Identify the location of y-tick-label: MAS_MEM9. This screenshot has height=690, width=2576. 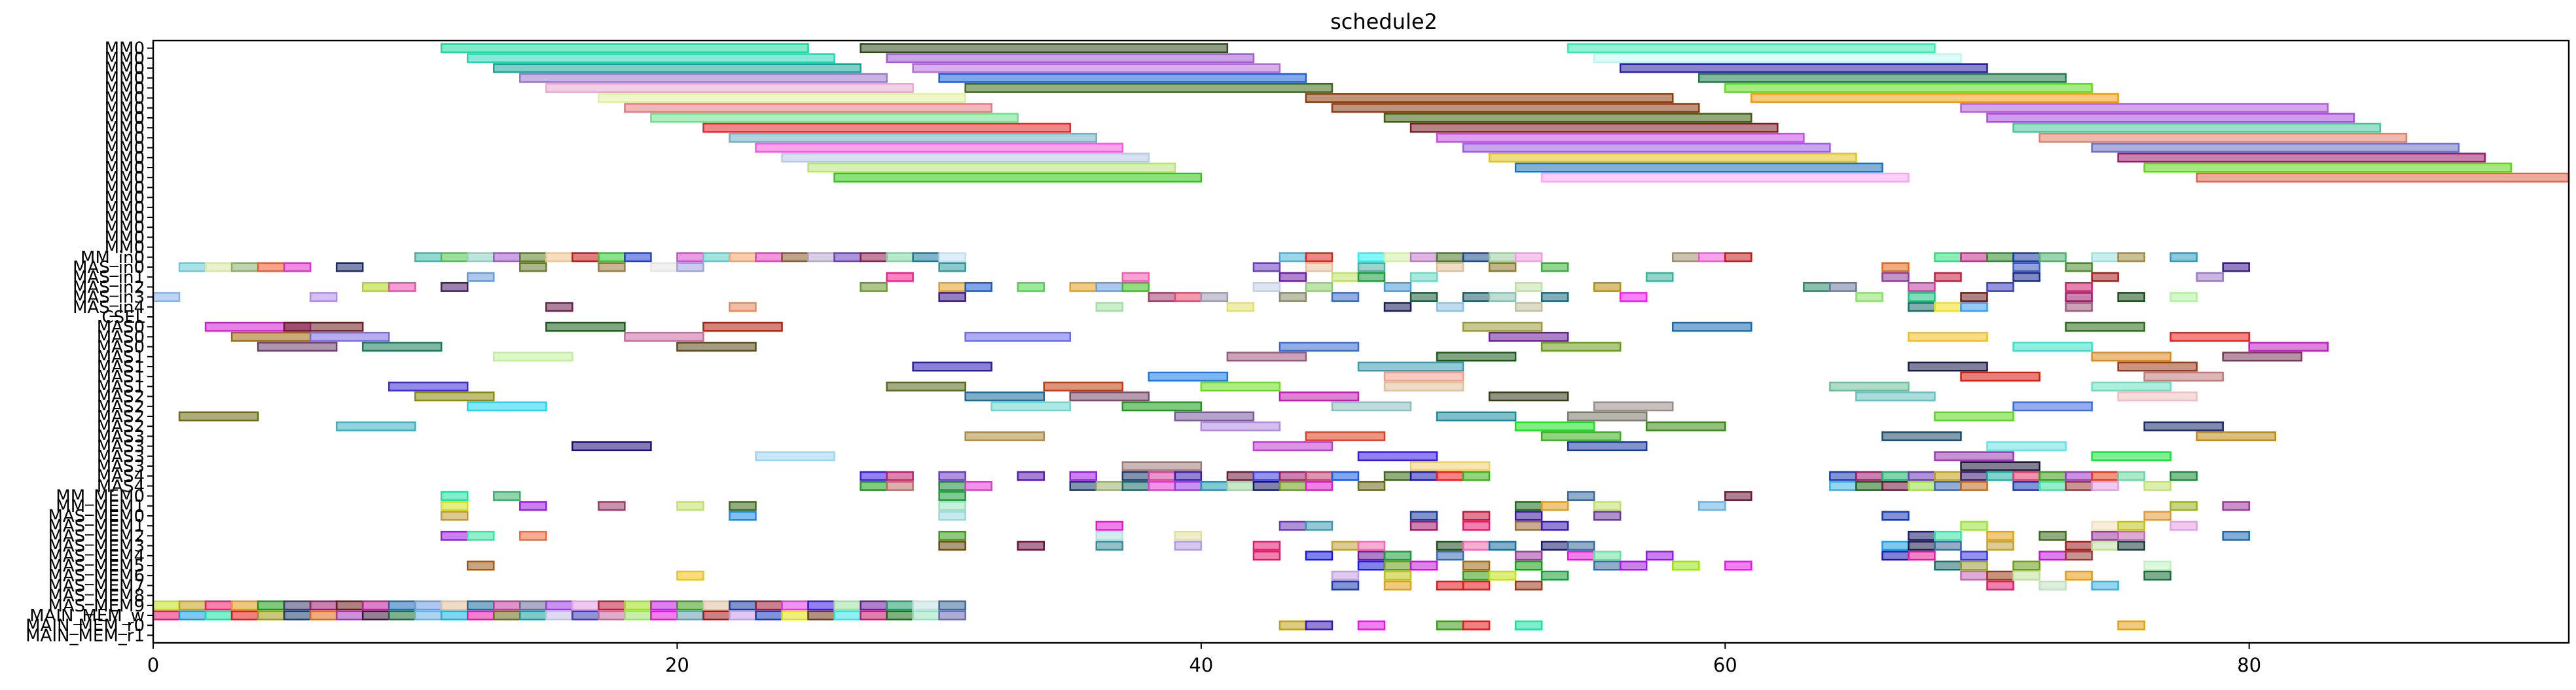
(96, 606).